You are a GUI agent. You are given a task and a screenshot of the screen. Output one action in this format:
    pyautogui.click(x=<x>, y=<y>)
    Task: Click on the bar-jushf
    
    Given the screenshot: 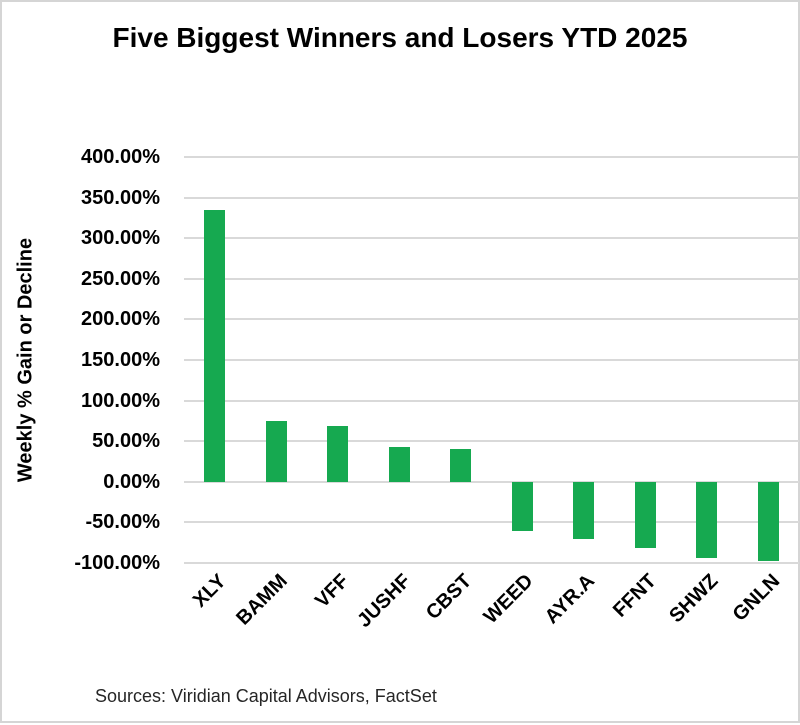 What is the action you would take?
    pyautogui.click(x=399, y=464)
    